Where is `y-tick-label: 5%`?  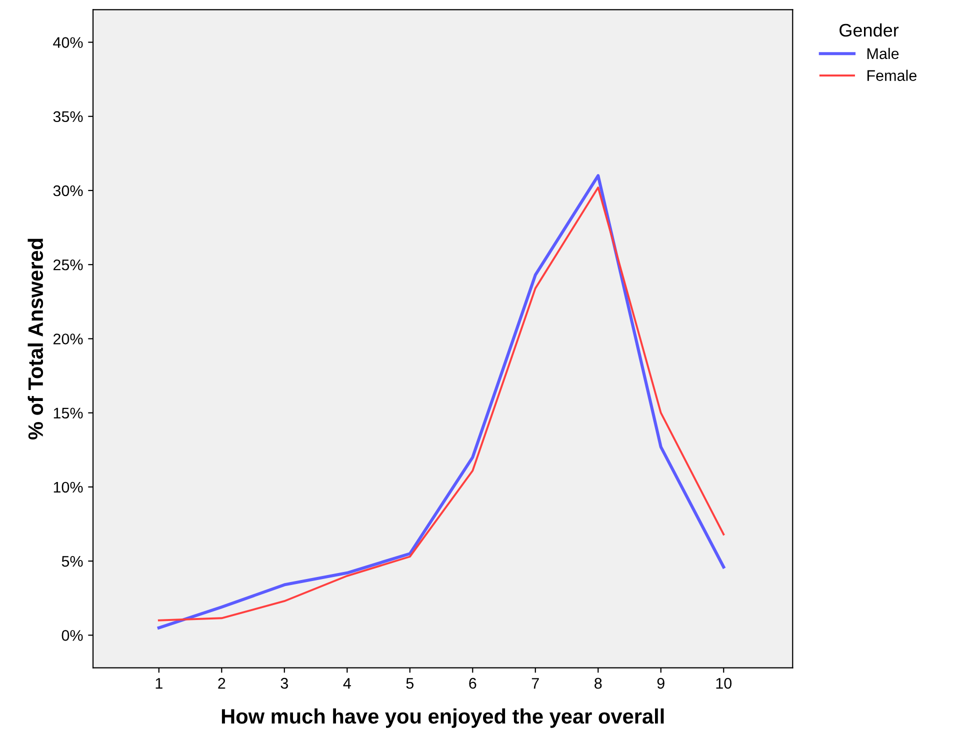
y-tick-label: 5% is located at coordinates (72, 561).